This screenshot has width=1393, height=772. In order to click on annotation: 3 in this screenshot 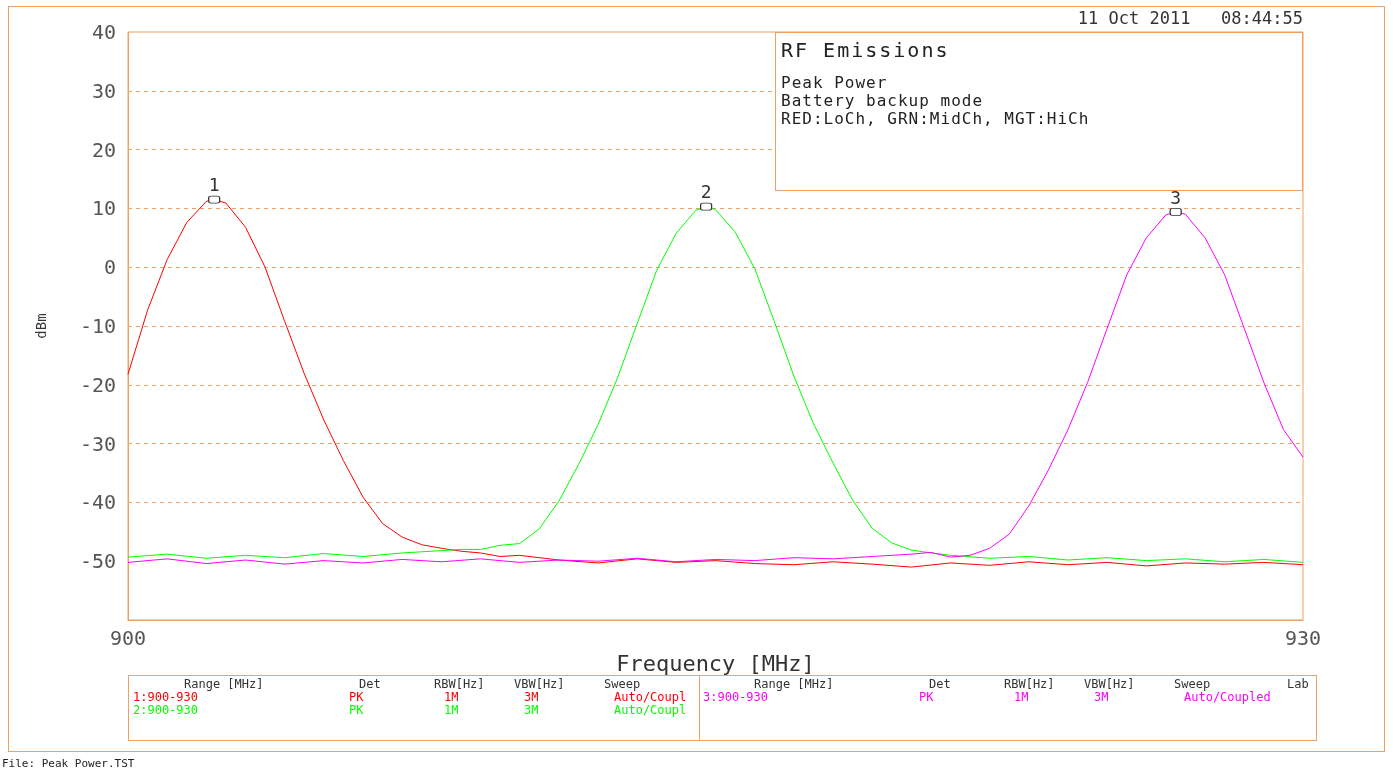, I will do `click(1176, 197)`.